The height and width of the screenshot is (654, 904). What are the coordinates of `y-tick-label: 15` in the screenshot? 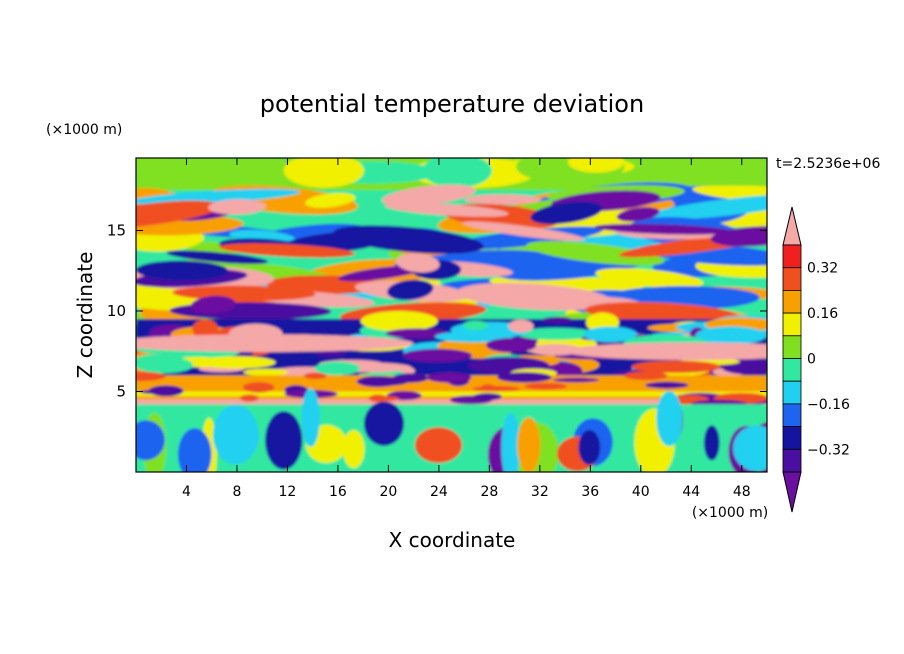 It's located at (116, 230).